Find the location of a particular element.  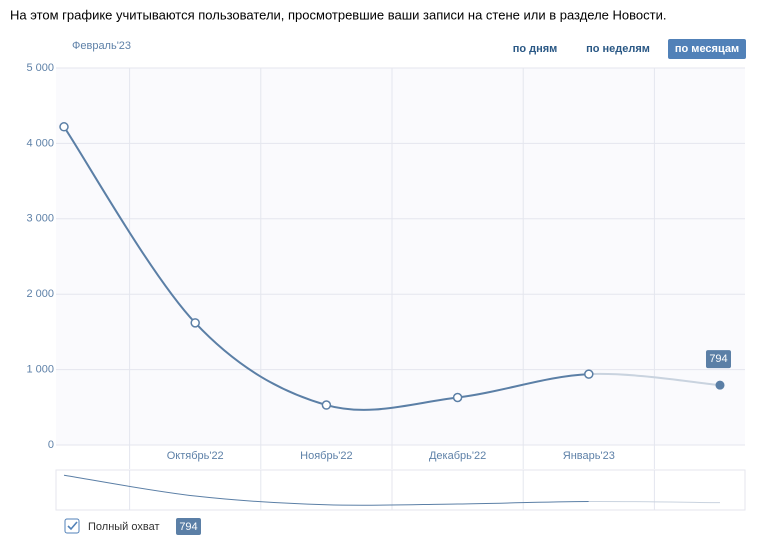

legend-checkbox is located at coordinates (72, 526).